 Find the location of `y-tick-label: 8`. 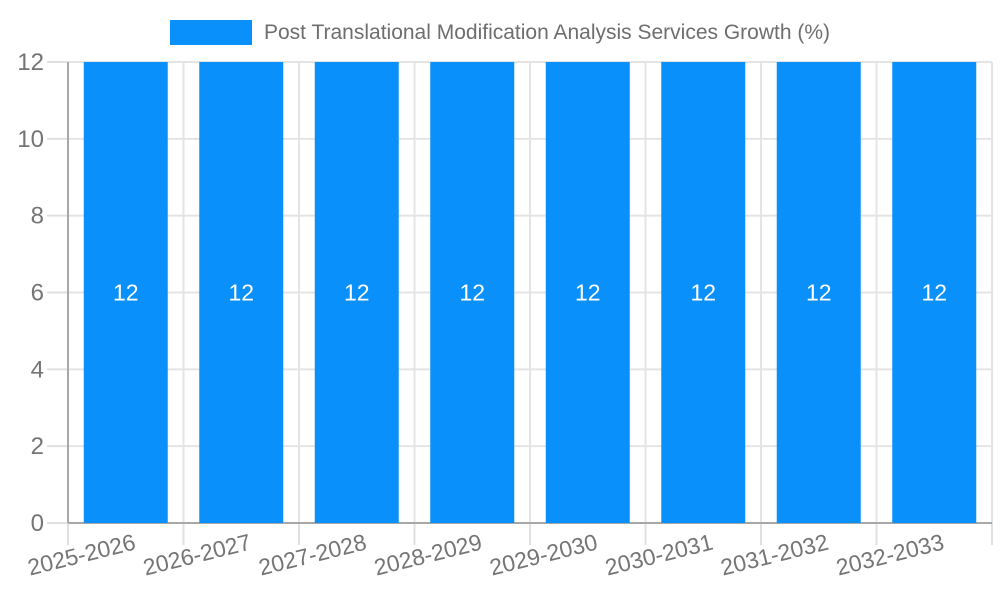

y-tick-label: 8 is located at coordinates (37, 216).